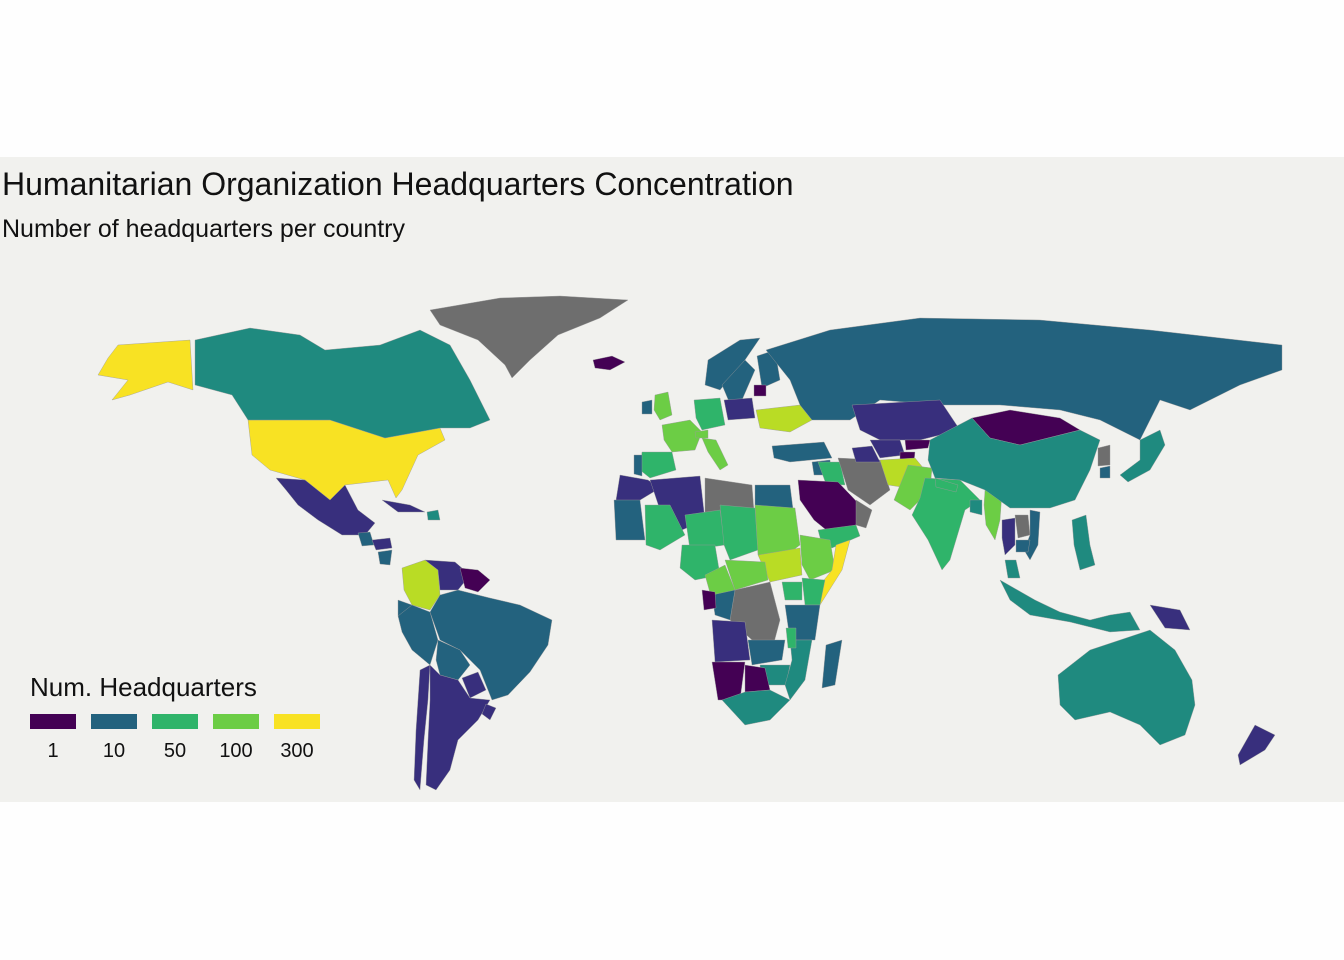  I want to click on country-peru, so click(418, 635).